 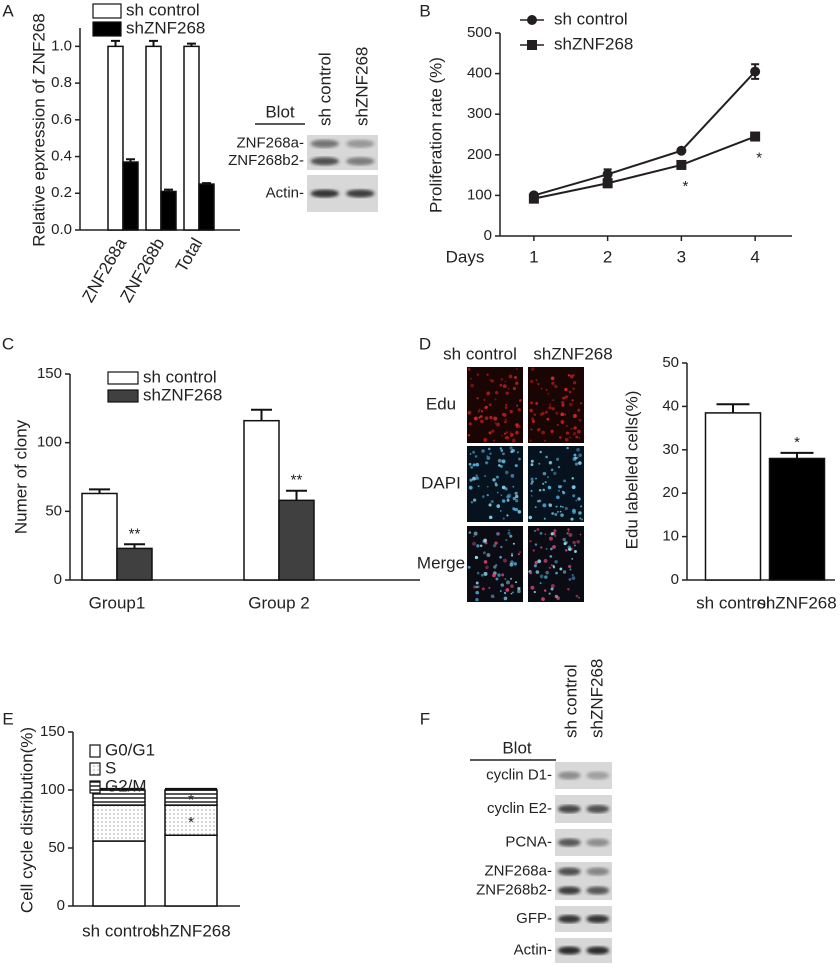 I want to click on y-tick-label: 500, so click(x=479, y=32).